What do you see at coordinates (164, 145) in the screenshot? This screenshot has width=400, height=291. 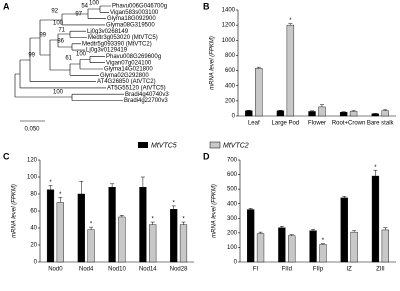 I see `legend-label: MtVTC5` at bounding box center [164, 145].